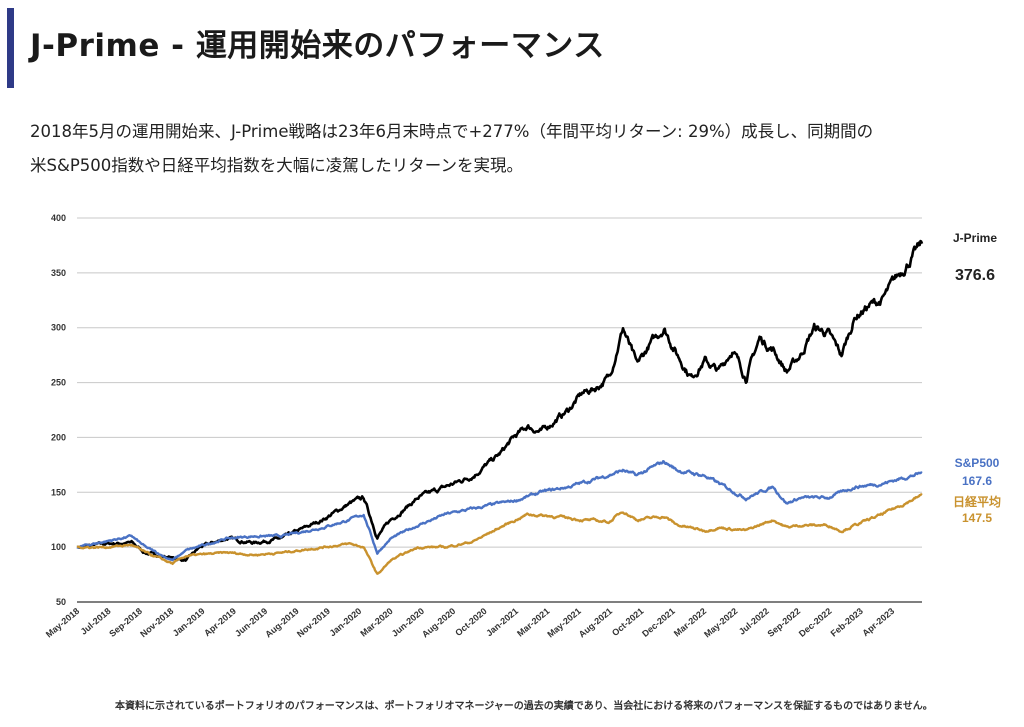 The width and height of the screenshot is (1024, 727). Describe the element at coordinates (720, 623) in the screenshot. I see `x-tick-label: May-2022` at that location.